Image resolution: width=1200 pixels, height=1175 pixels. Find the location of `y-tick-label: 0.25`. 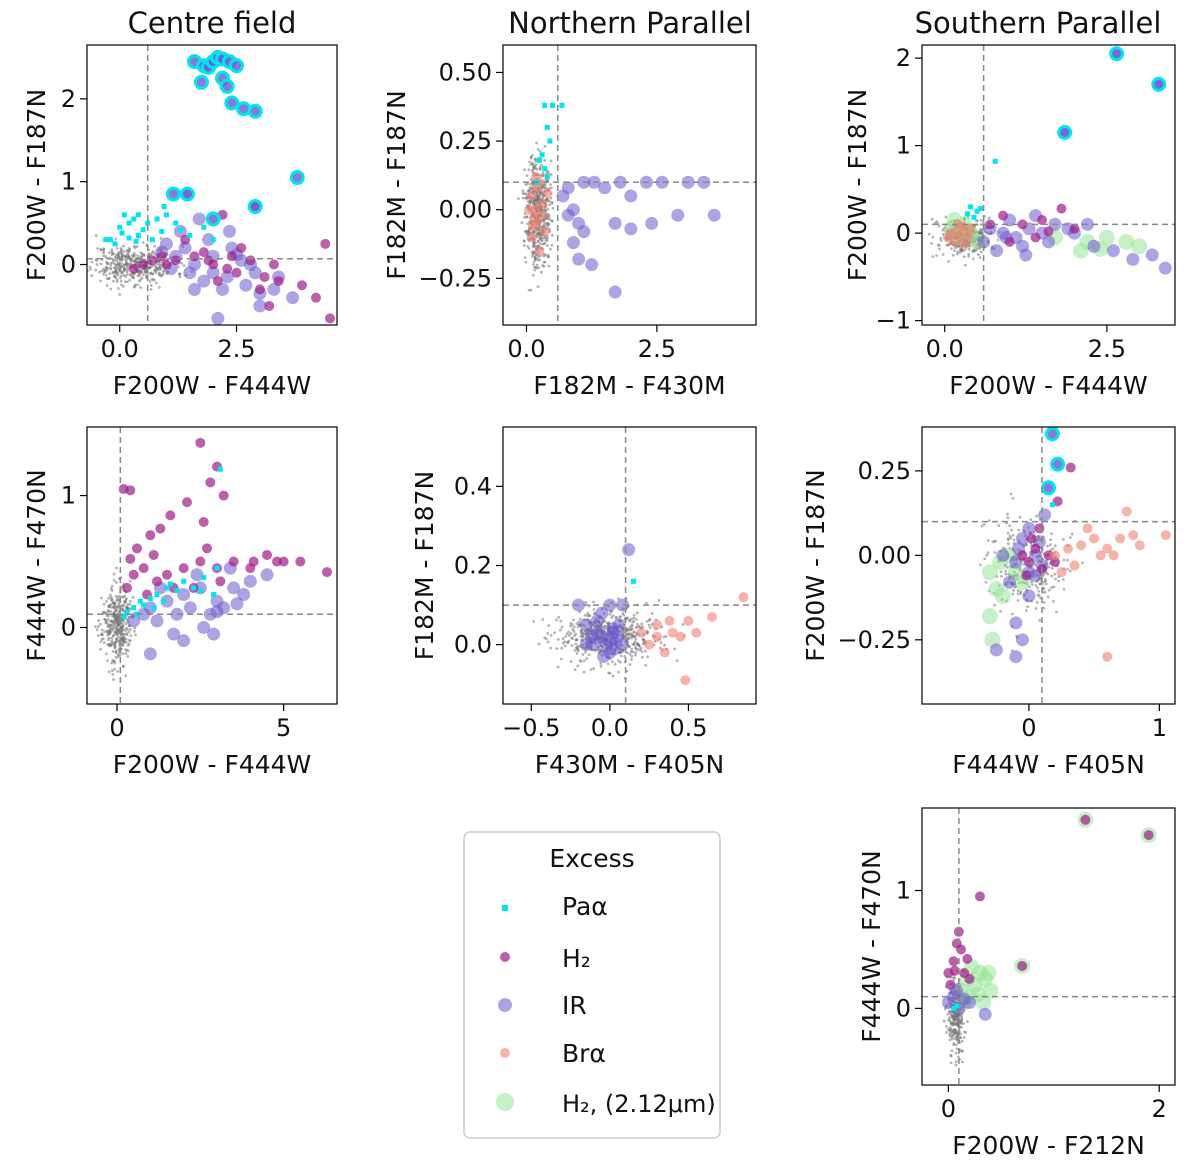

y-tick-label: 0.25 is located at coordinates (884, 471).